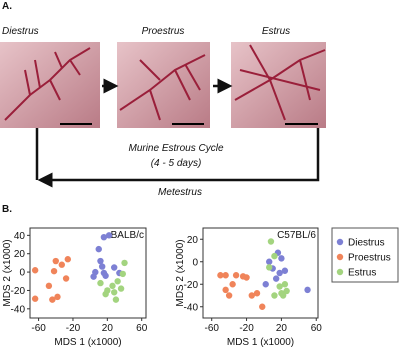 The width and height of the screenshot is (400, 358). What do you see at coordinates (176, 163) in the screenshot?
I see `cycle-duration: (4 - 5 days)` at bounding box center [176, 163].